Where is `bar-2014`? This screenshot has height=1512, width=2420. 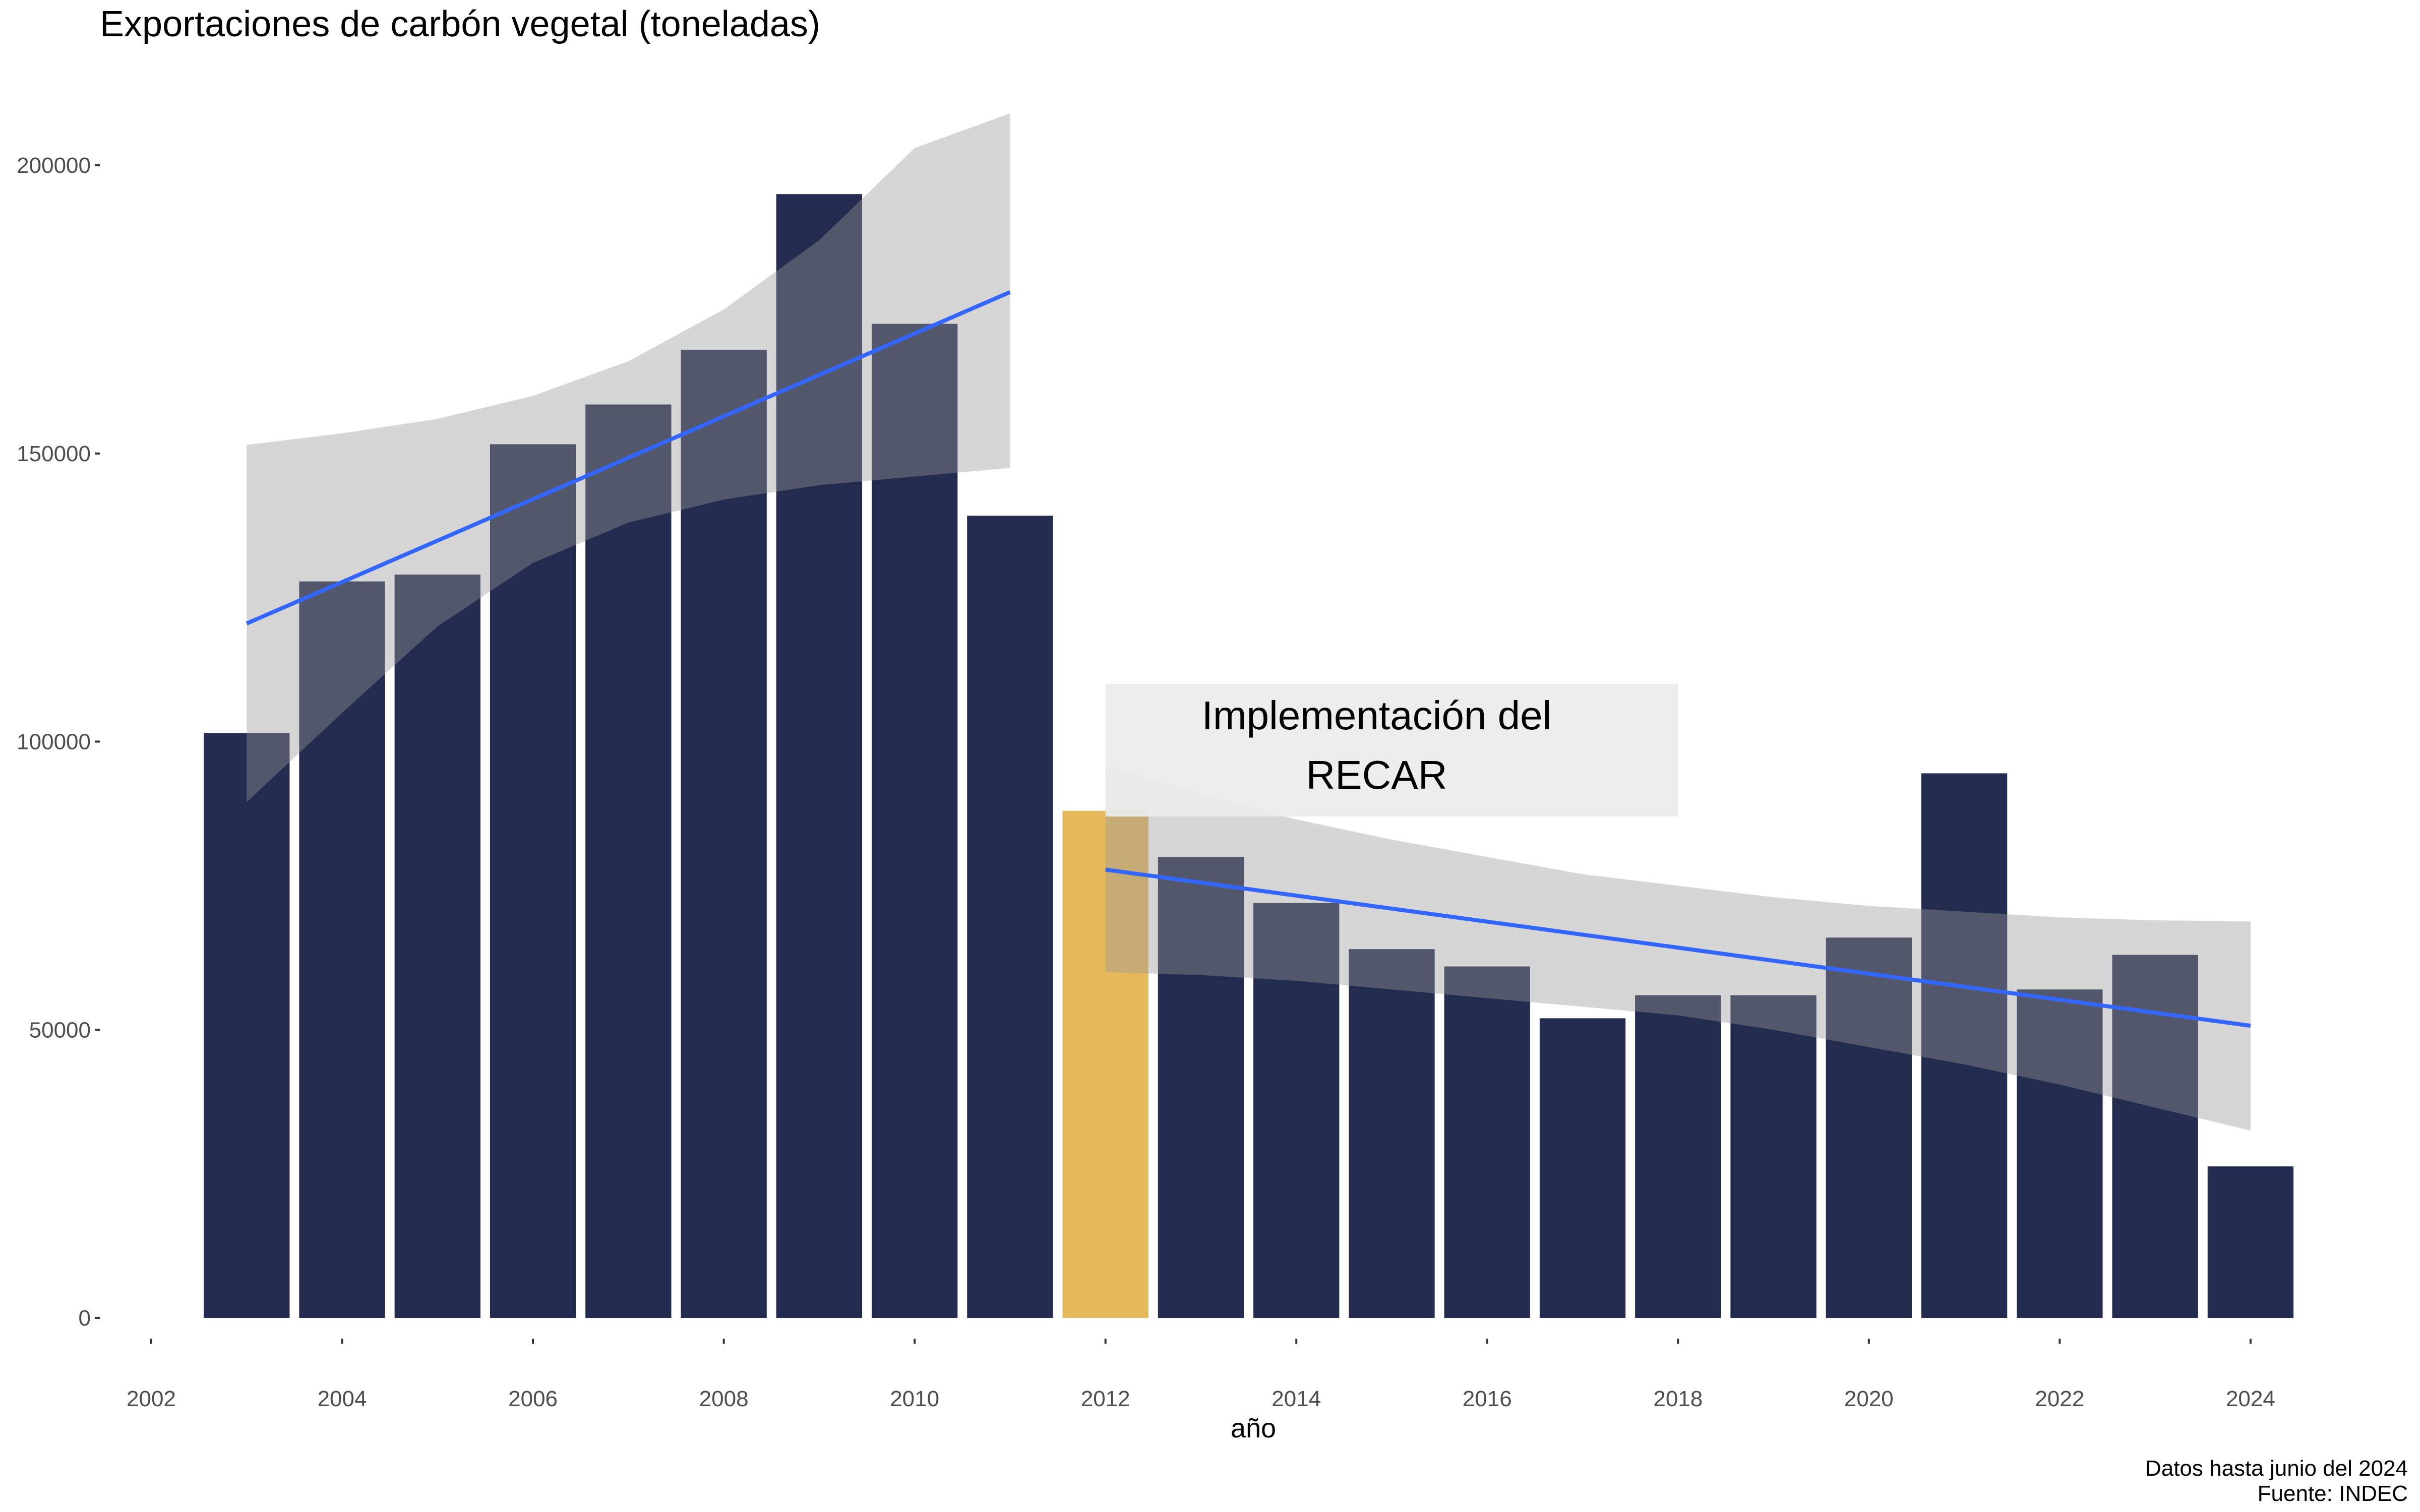 bar-2014 is located at coordinates (1296, 1110).